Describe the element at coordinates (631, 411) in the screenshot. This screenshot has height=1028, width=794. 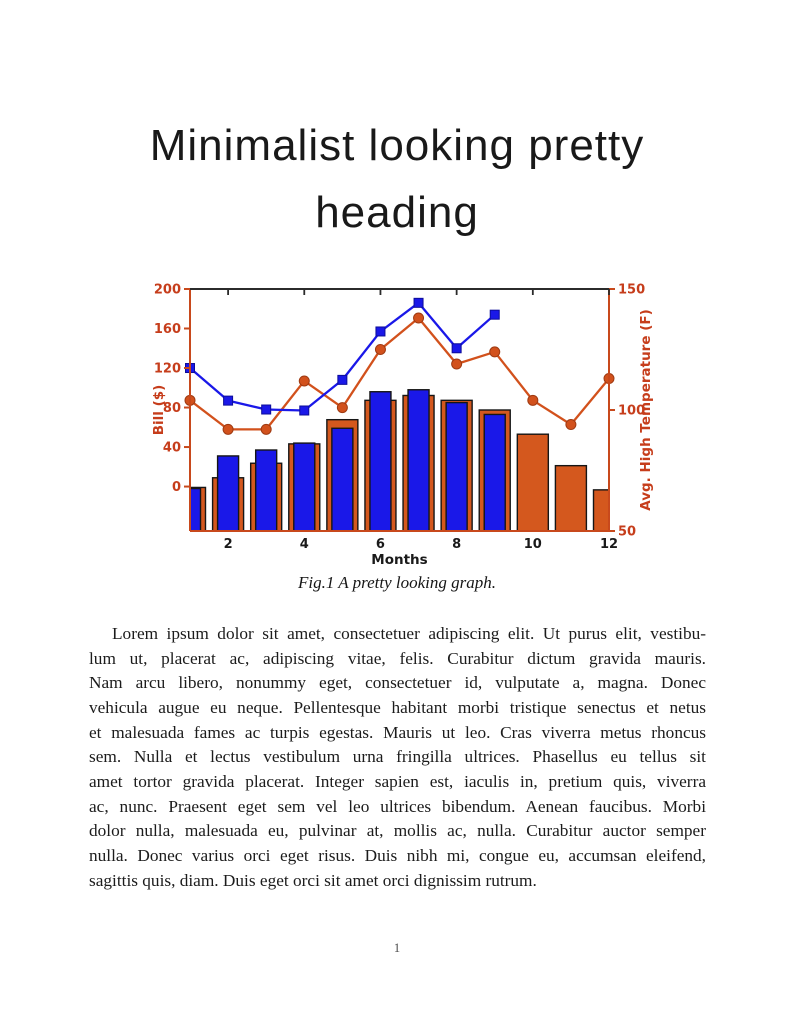
I see `right-tick-label: 100` at that location.